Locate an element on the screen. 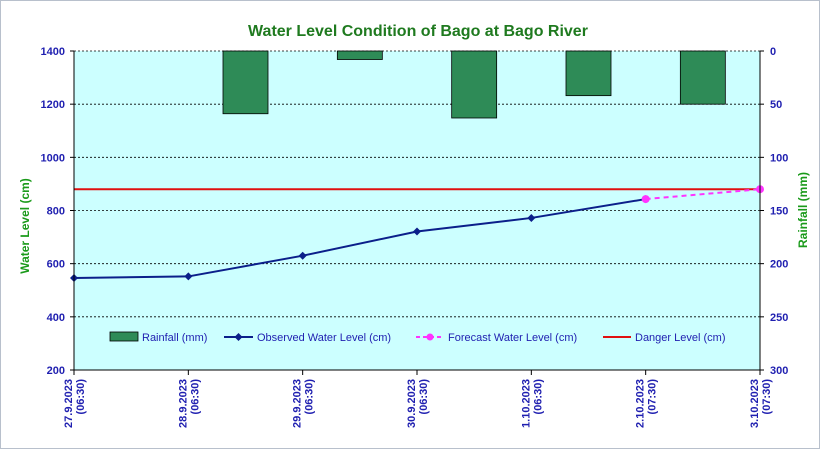  left-axis-ticks: 200 400 600 800 1000 1200 1400 is located at coordinates (57, 211).